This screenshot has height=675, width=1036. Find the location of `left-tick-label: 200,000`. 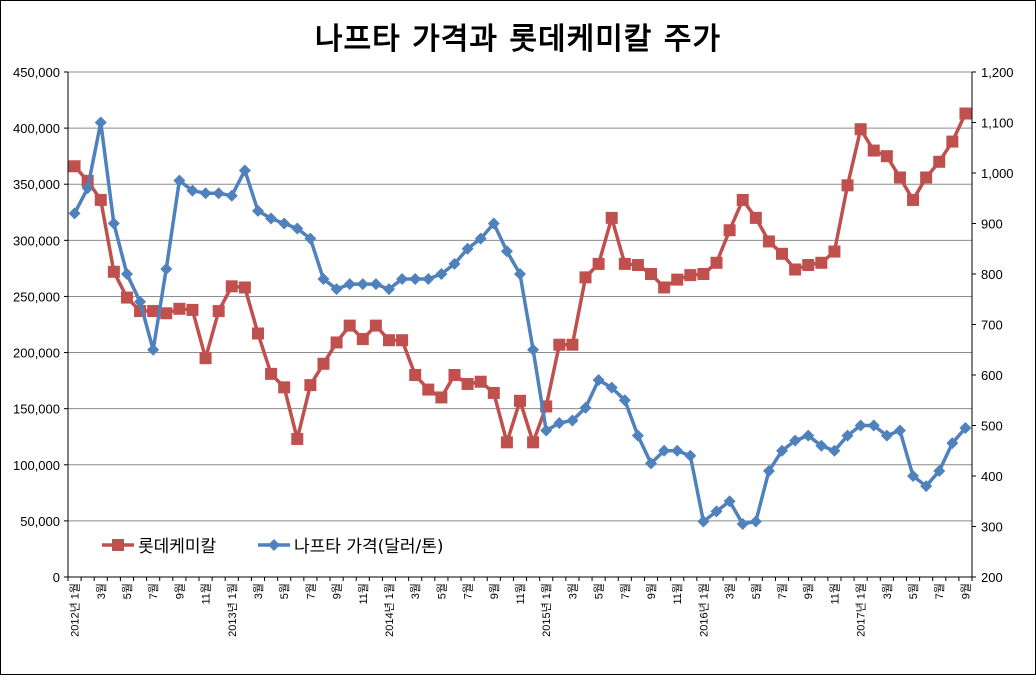

left-tick-label: 200,000 is located at coordinates (36, 353).